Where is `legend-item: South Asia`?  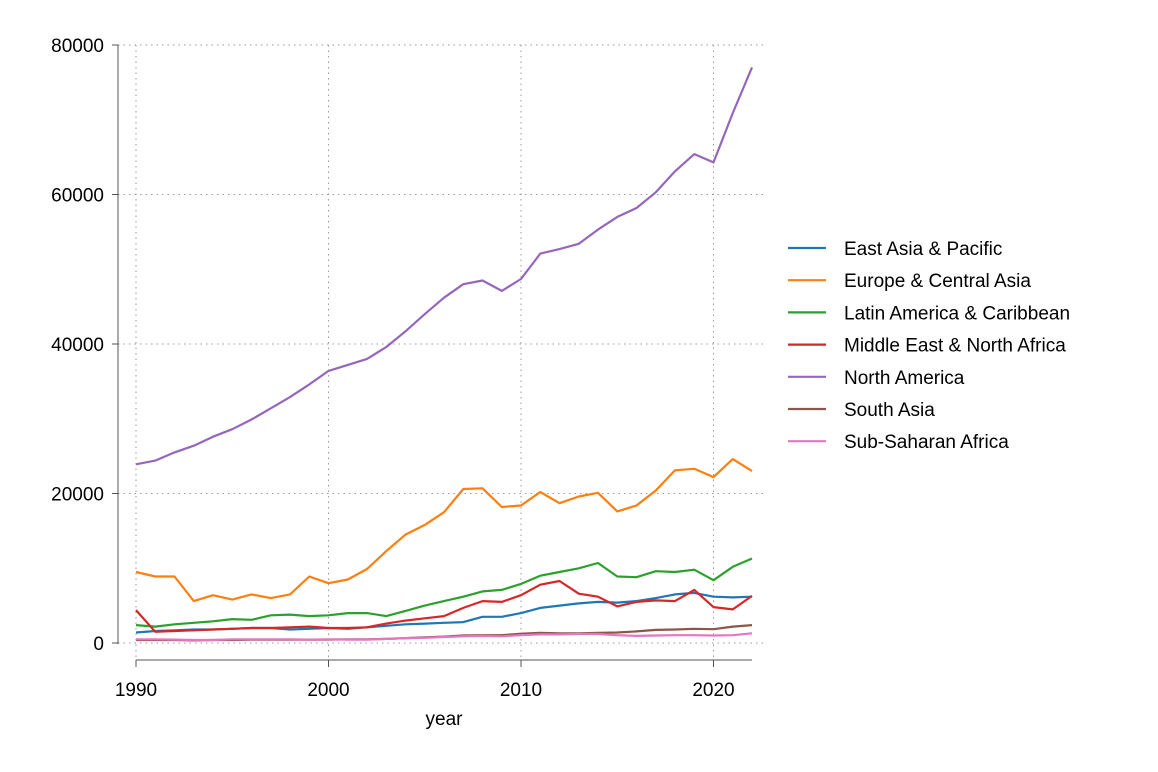
legend-item: South Asia is located at coordinates (861, 410).